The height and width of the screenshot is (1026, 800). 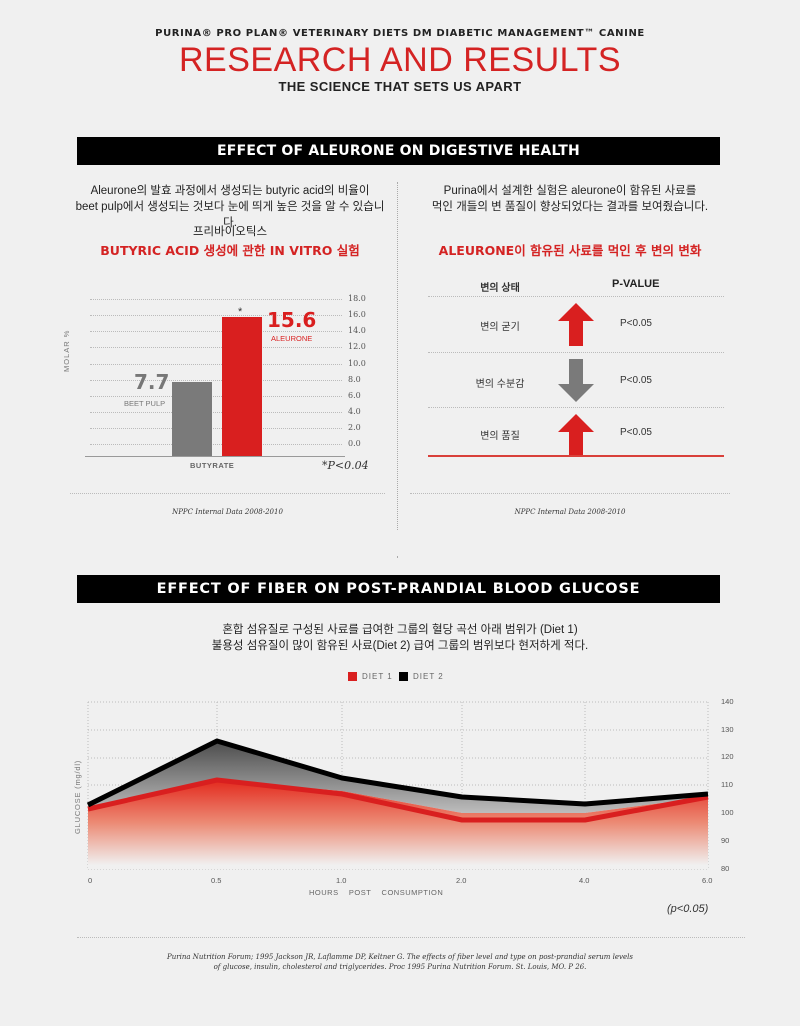 What do you see at coordinates (345, 465) in the screenshot?
I see `bar-significance-note: *P<0.04` at bounding box center [345, 465].